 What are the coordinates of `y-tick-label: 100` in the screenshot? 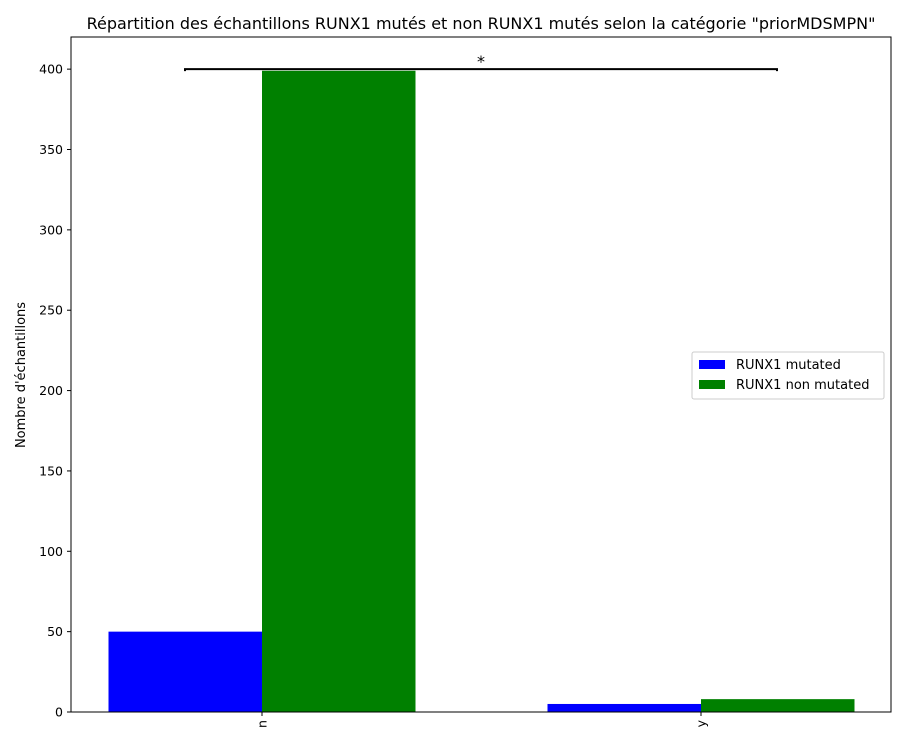 It's located at (51, 551).